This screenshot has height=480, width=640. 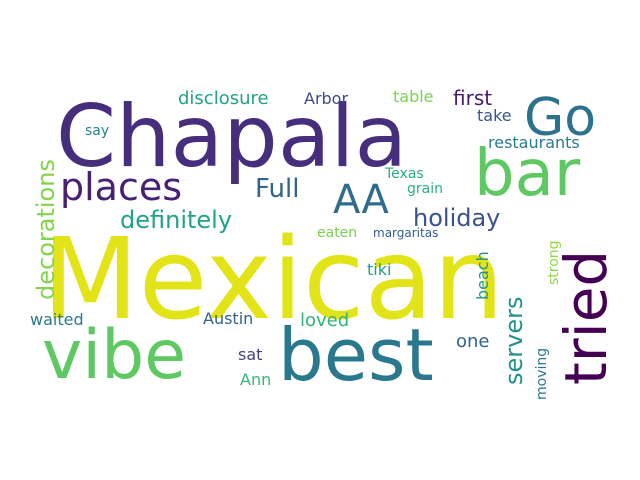 What do you see at coordinates (534, 142) in the screenshot?
I see `word-restaurants: restaurants` at bounding box center [534, 142].